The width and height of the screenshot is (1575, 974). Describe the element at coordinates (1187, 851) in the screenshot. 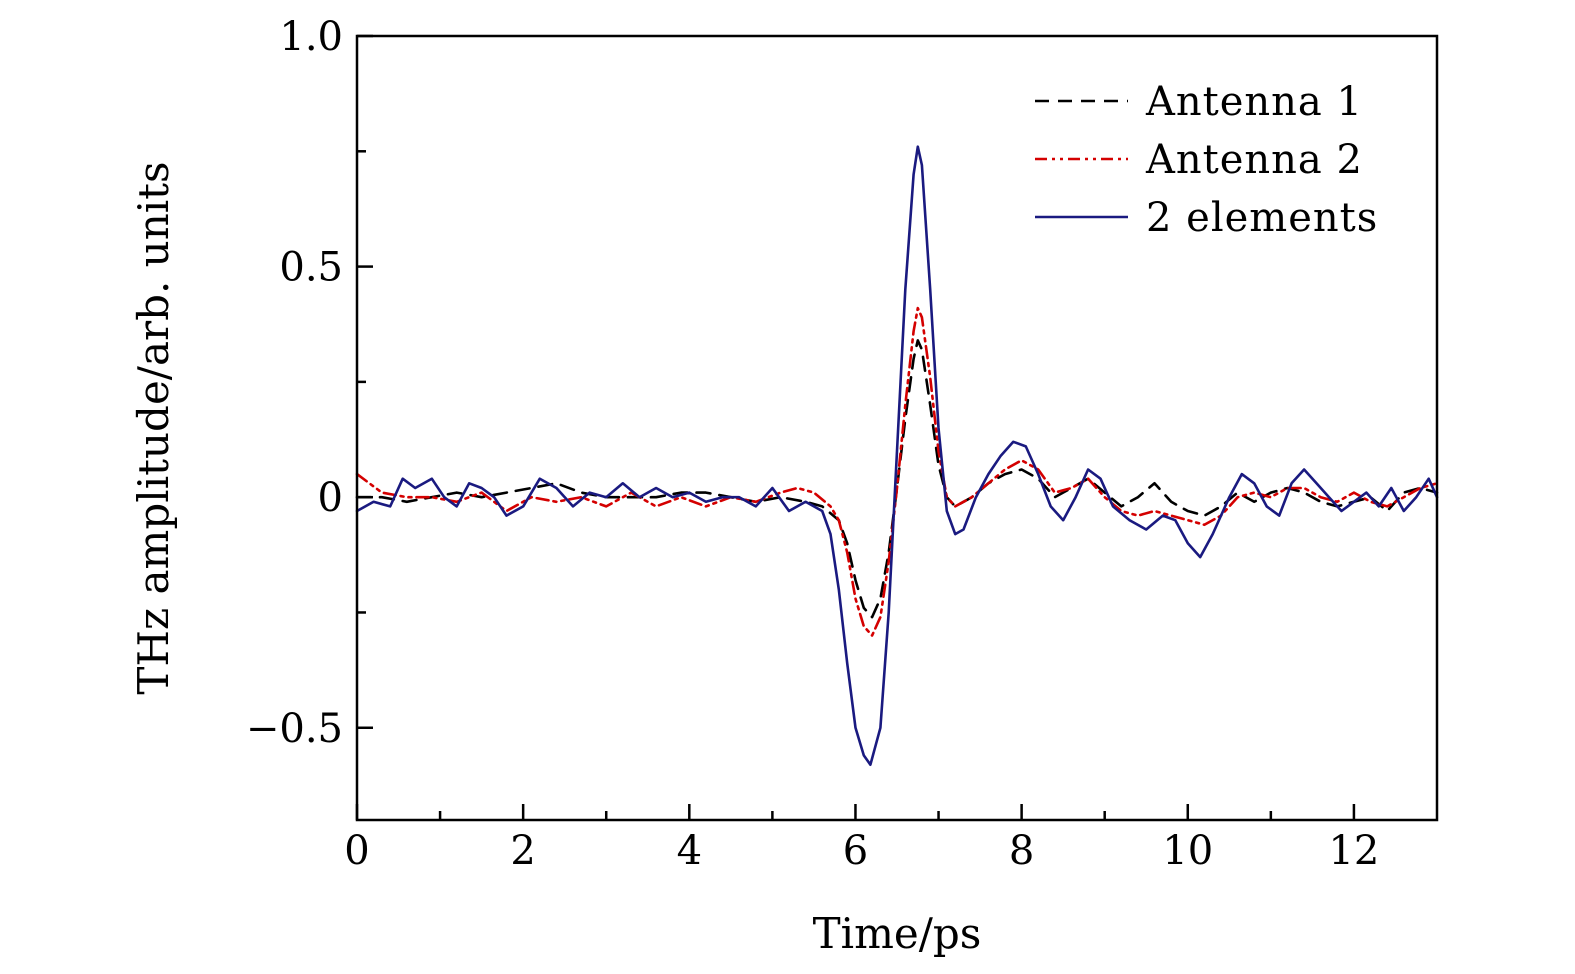

I see `x-tick-label: 10` at that location.